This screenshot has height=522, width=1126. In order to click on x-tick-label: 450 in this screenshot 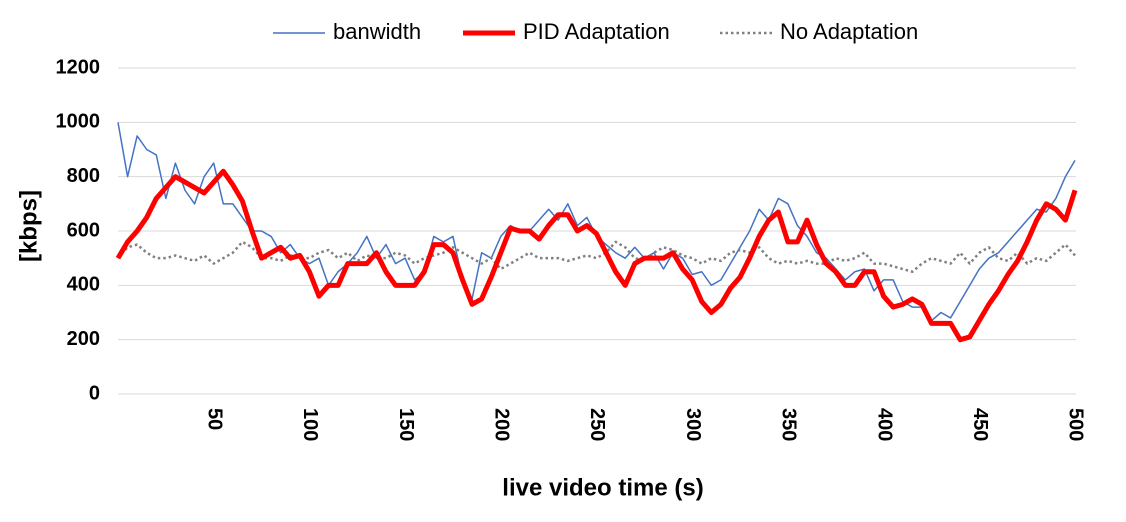, I will do `click(980, 424)`.